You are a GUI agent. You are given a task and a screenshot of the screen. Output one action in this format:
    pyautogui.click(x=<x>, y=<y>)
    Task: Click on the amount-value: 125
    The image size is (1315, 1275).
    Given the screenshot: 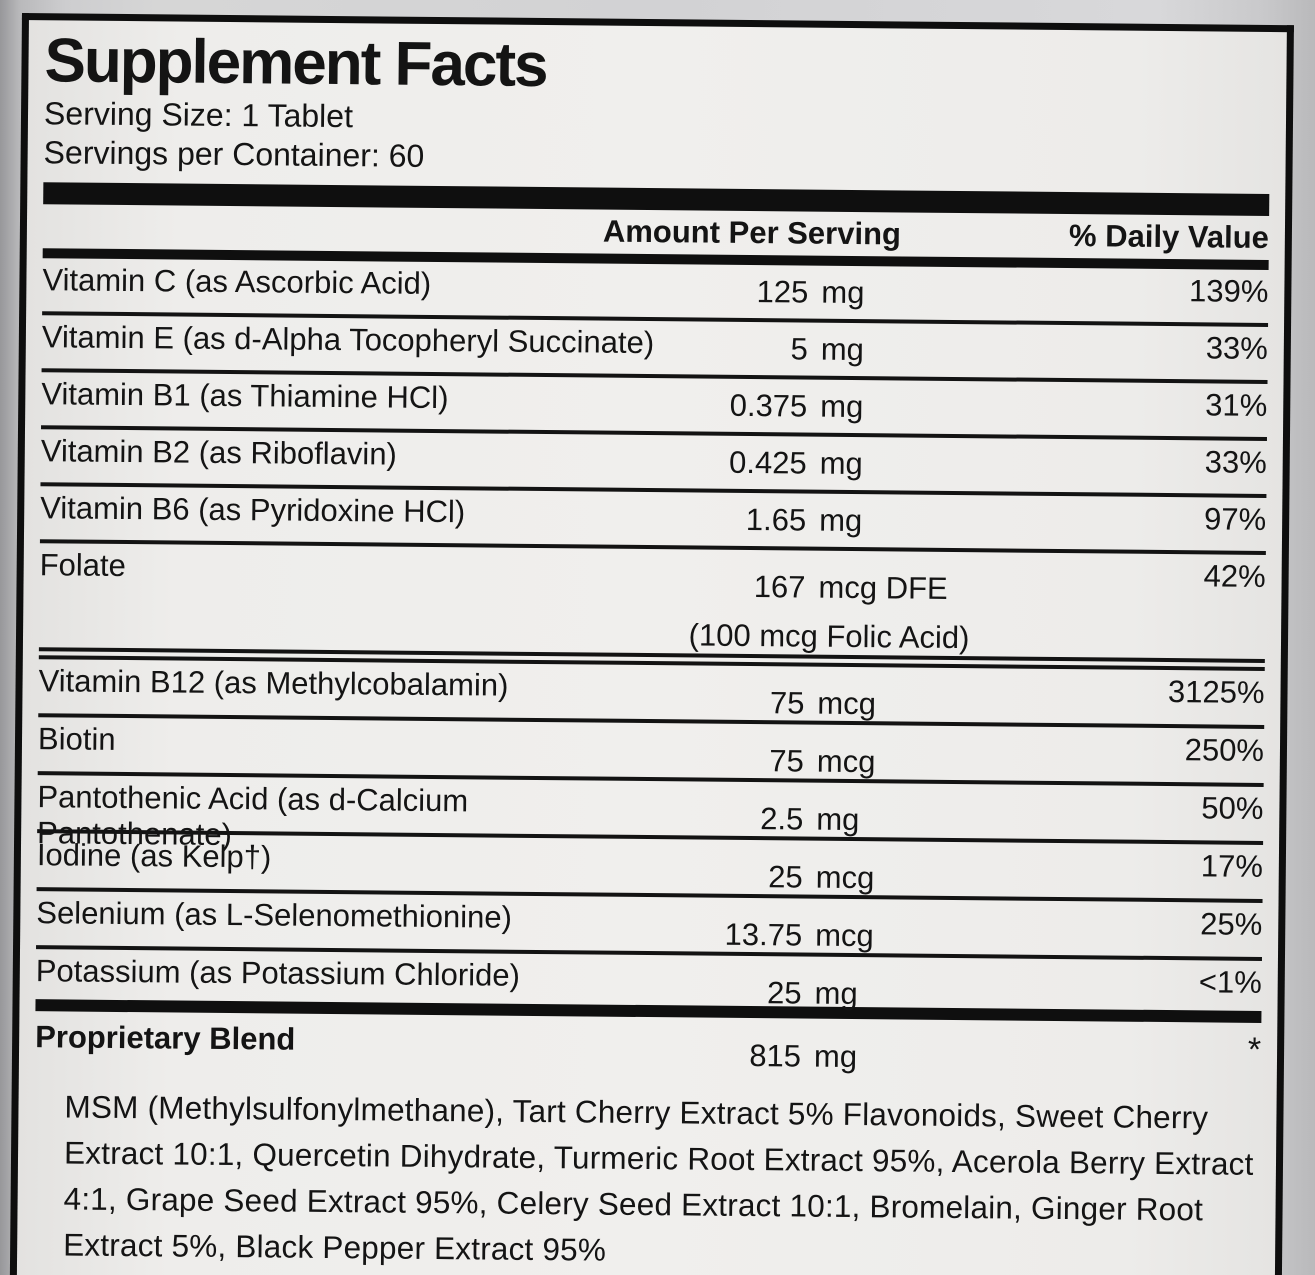 What is the action you would take?
    pyautogui.click(x=782, y=292)
    